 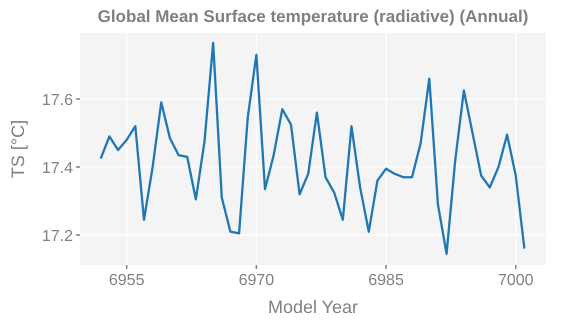 I want to click on y-tick-label: 17.4, so click(x=58, y=169).